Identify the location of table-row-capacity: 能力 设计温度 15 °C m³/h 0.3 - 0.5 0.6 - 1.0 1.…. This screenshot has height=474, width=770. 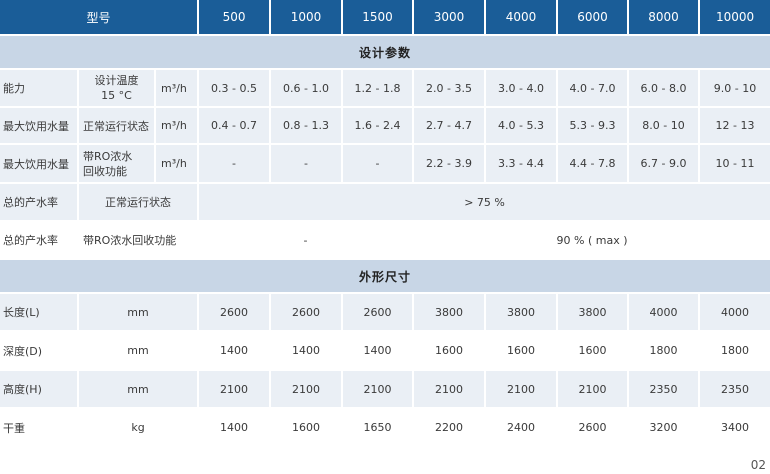
(385, 88).